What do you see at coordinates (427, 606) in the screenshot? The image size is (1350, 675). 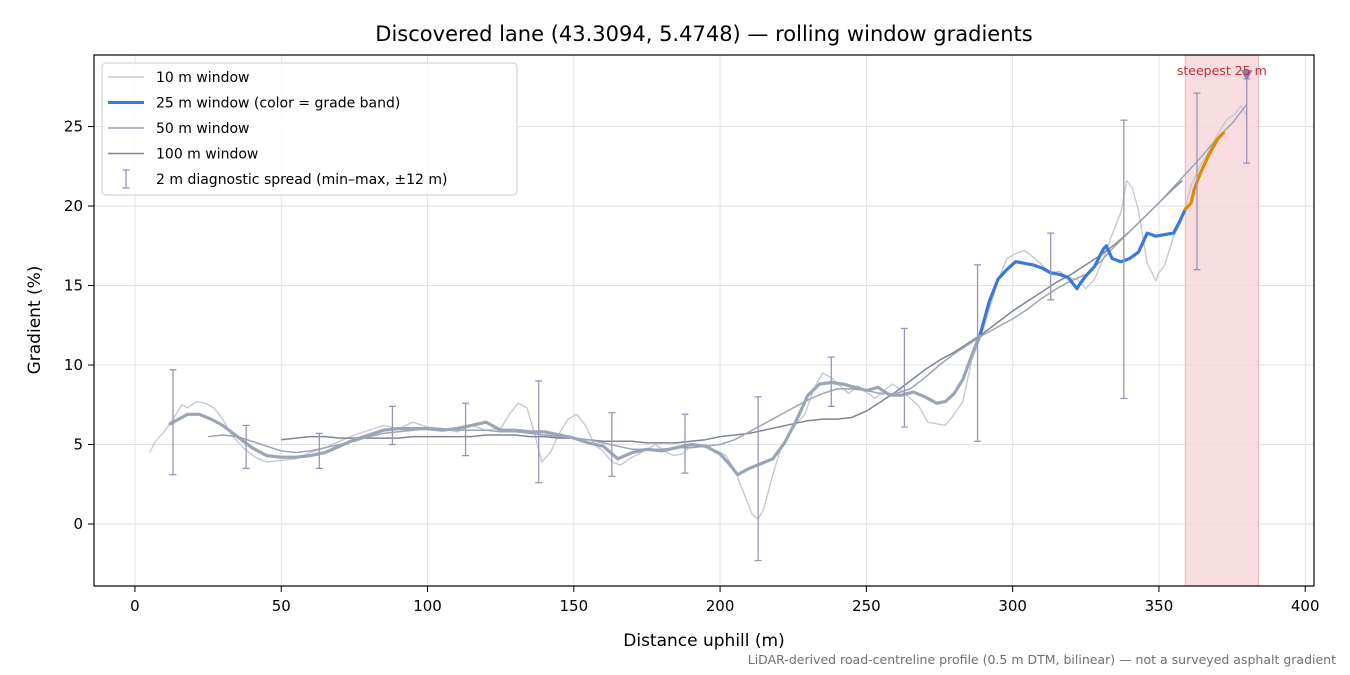 I see `x-tick-label: 100` at bounding box center [427, 606].